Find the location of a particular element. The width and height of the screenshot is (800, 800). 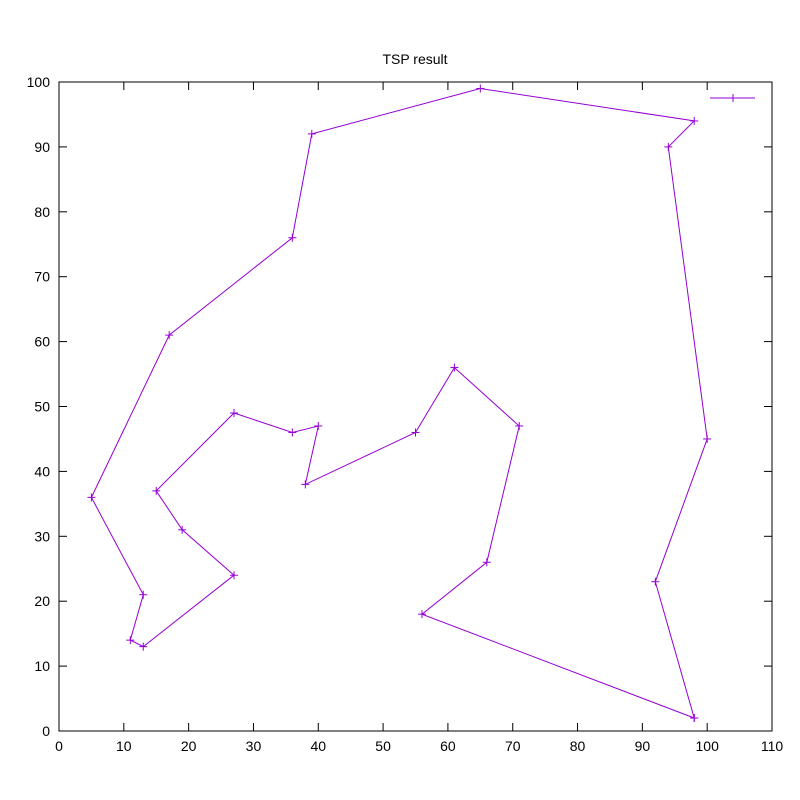

x-tick-label: 80 is located at coordinates (578, 746).